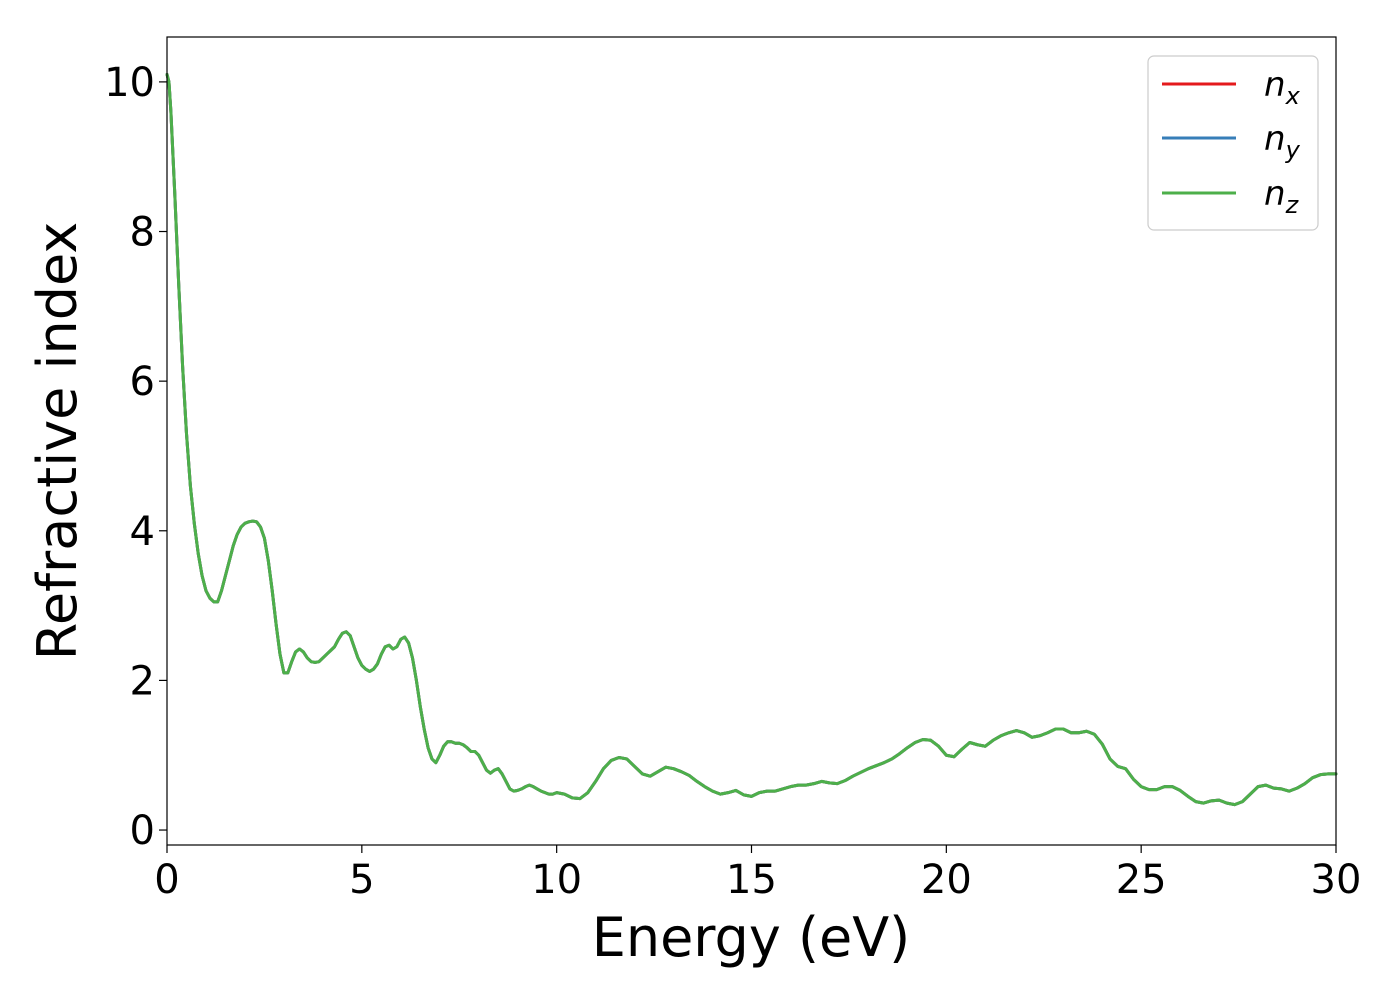  I want to click on y-tick-label: 0, so click(142, 831).